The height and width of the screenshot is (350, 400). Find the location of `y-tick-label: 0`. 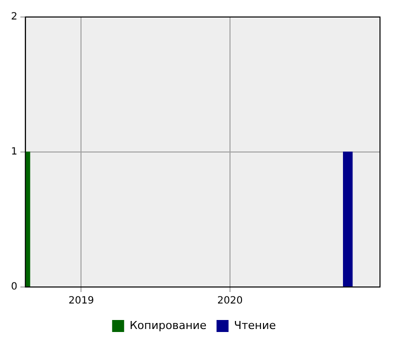

y-tick-label: 0 is located at coordinates (14, 287).